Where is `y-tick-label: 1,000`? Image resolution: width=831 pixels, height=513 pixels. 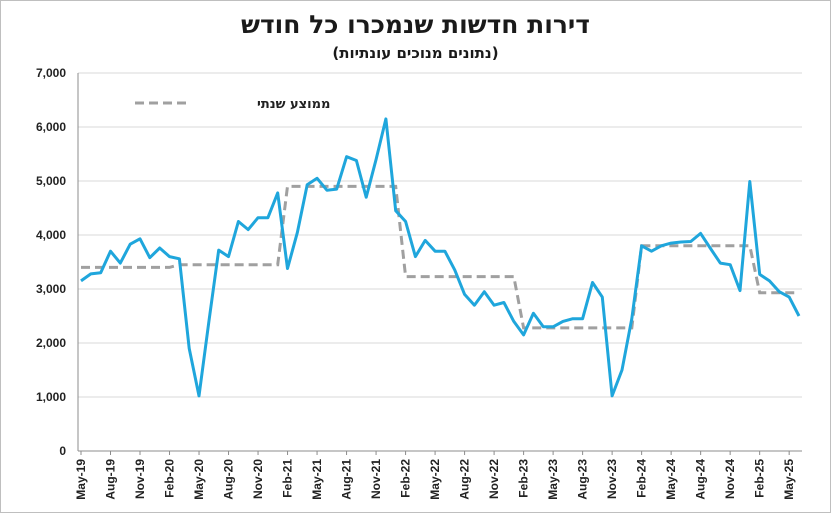
y-tick-label: 1,000 is located at coordinates (51, 397).